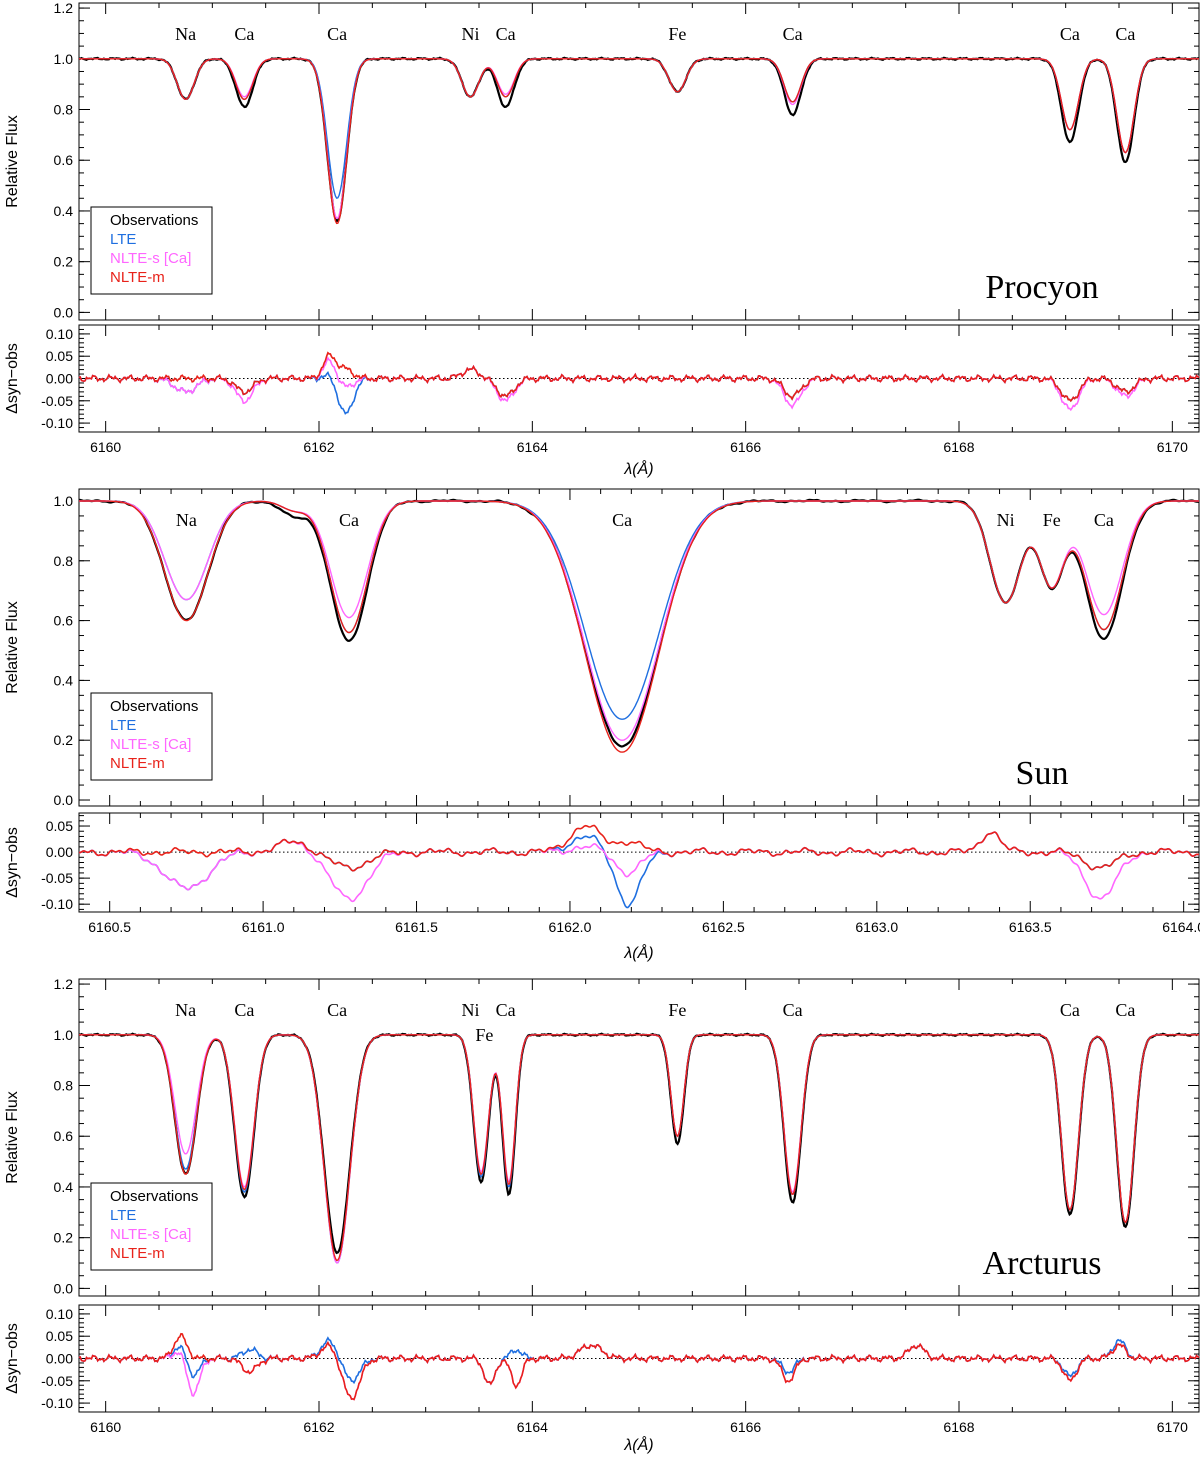 This screenshot has height=1457, width=1200. What do you see at coordinates (416, 927) in the screenshot?
I see `x-tick-label: 6161.5` at bounding box center [416, 927].